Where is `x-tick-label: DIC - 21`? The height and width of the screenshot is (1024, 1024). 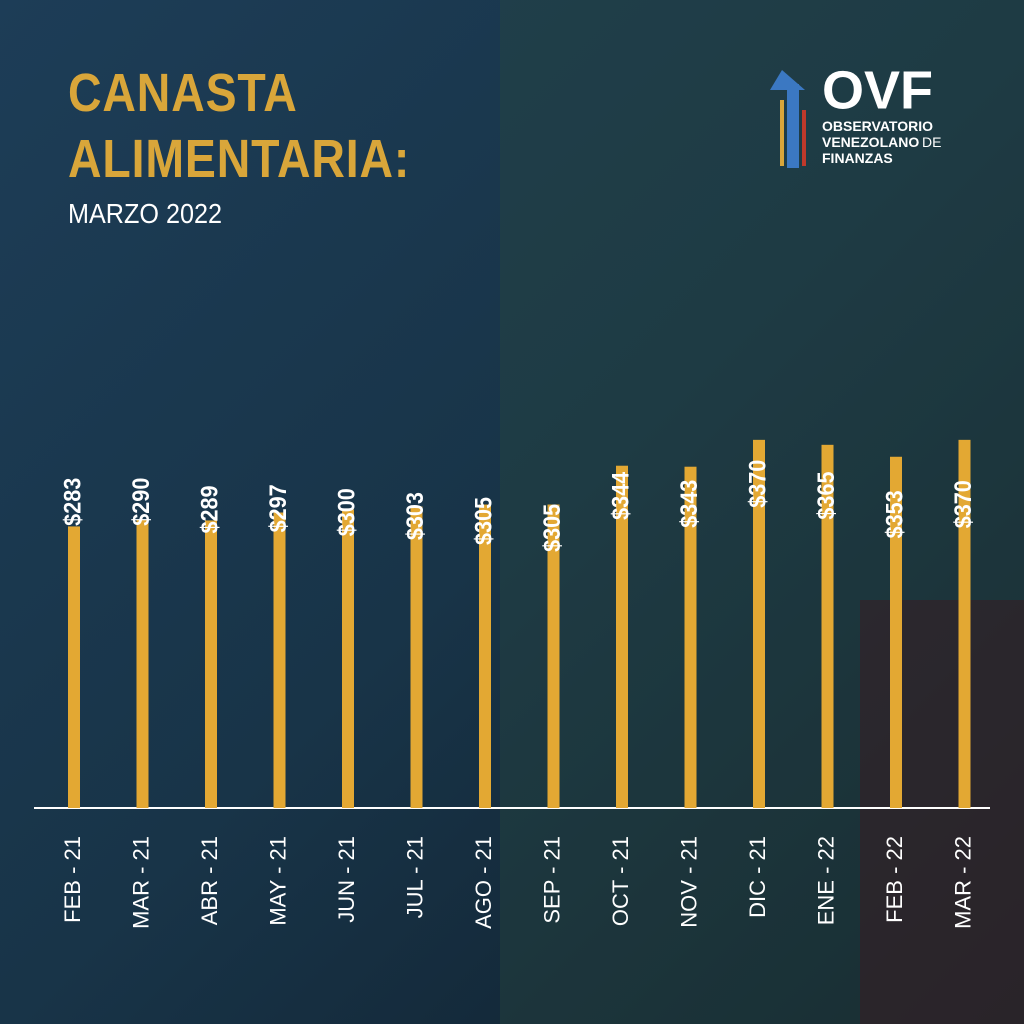
x-tick-label: DIC - 21 is located at coordinates (757, 877).